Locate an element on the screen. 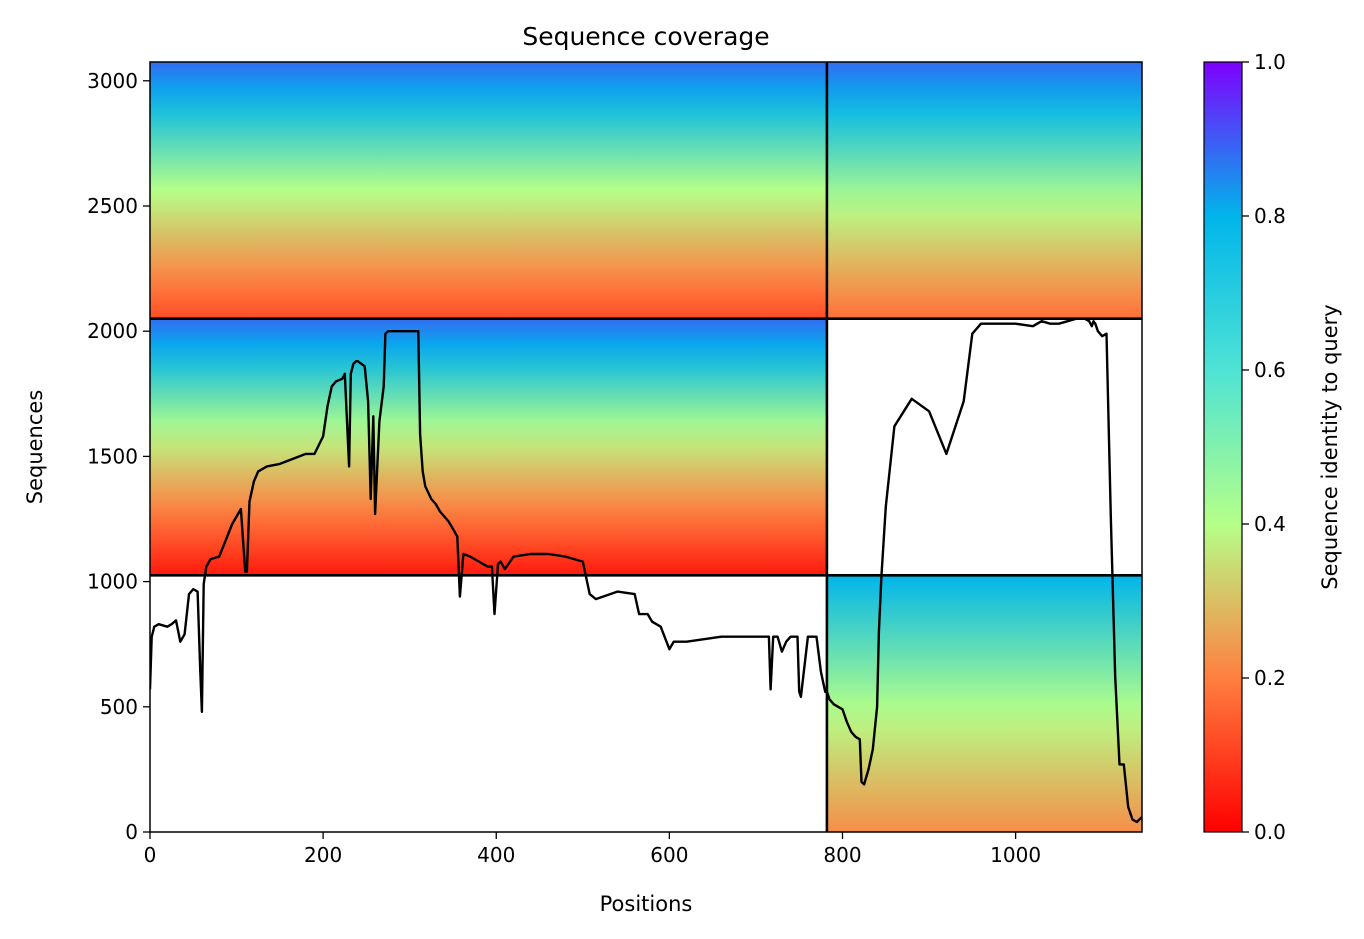 The image size is (1364, 939). y-tick-label: 1500 is located at coordinates (112, 456).